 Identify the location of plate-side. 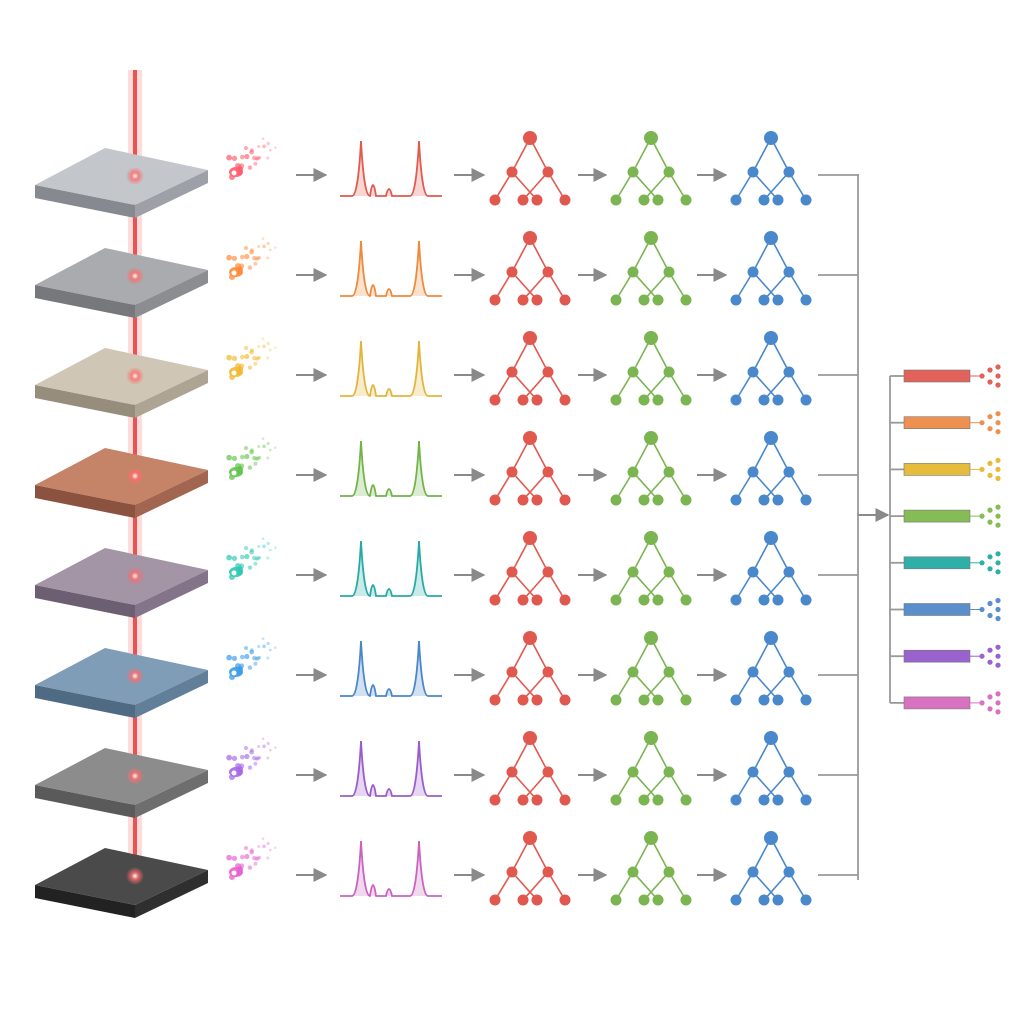
(85, 701).